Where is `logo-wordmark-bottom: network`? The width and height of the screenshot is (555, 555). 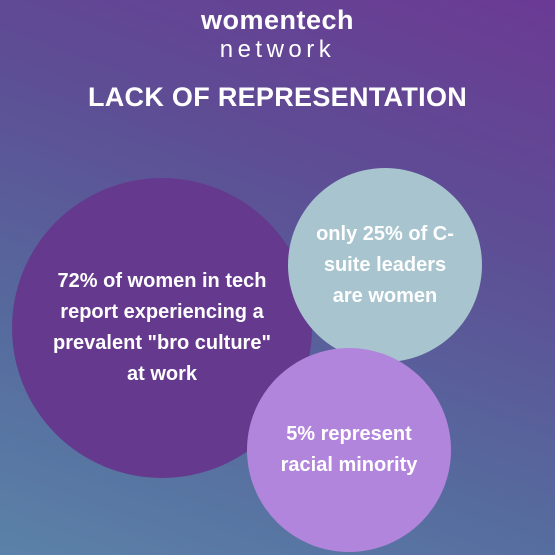 logo-wordmark-bottom: network is located at coordinates (277, 49).